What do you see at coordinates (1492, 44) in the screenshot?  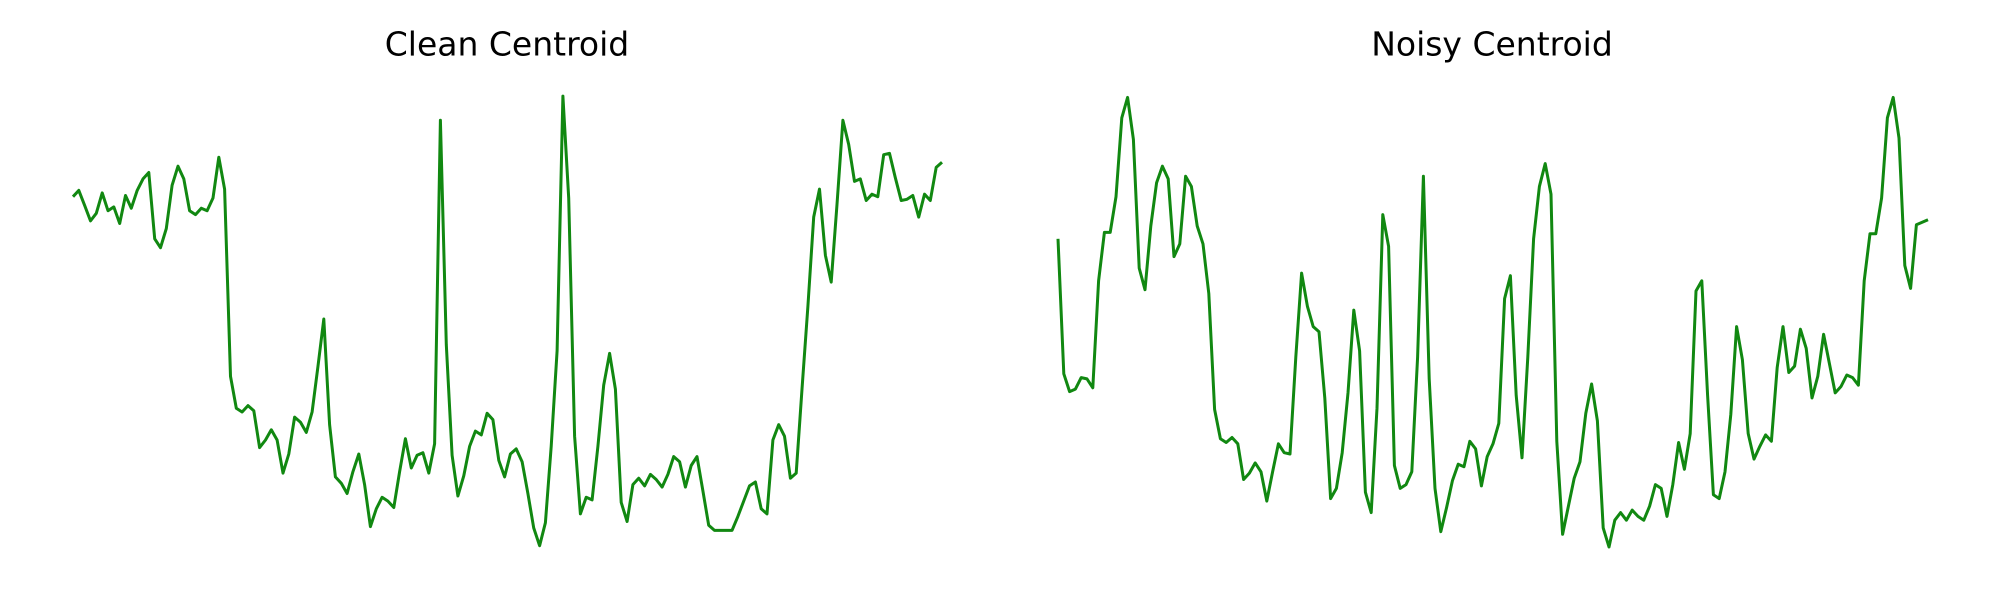 I see `chart-title: Noisy Centroid` at bounding box center [1492, 44].